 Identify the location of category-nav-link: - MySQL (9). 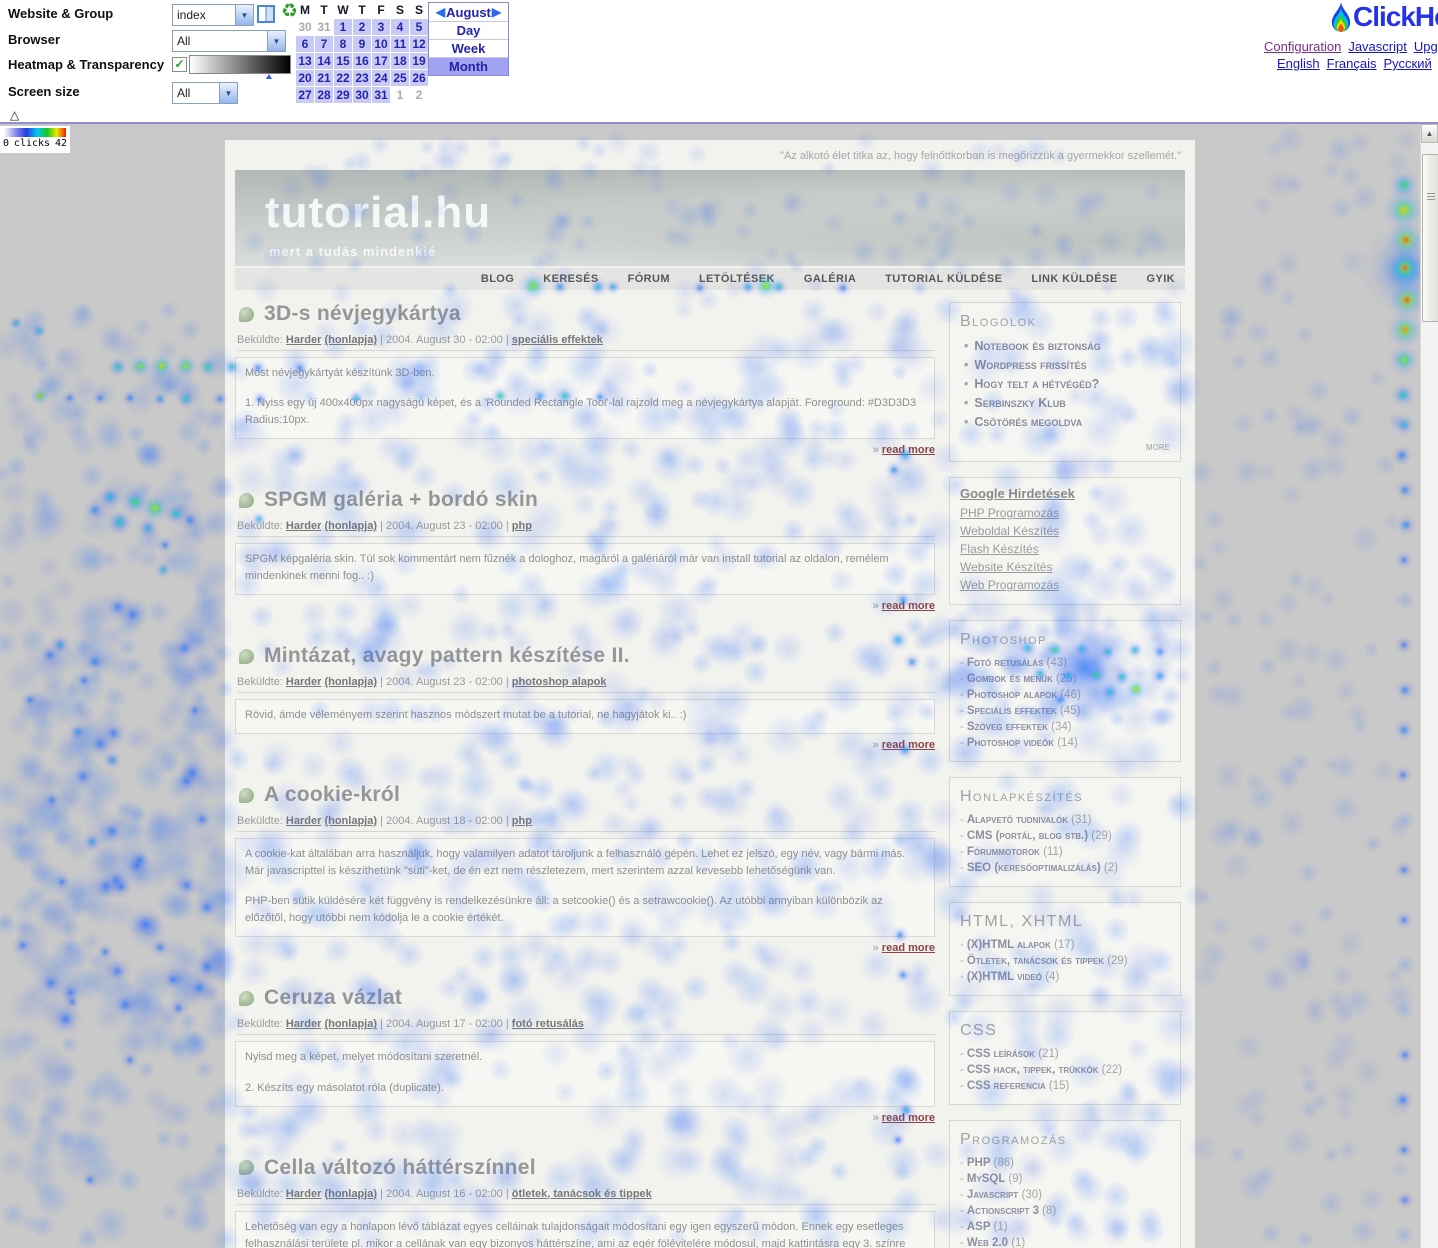
(991, 1179).